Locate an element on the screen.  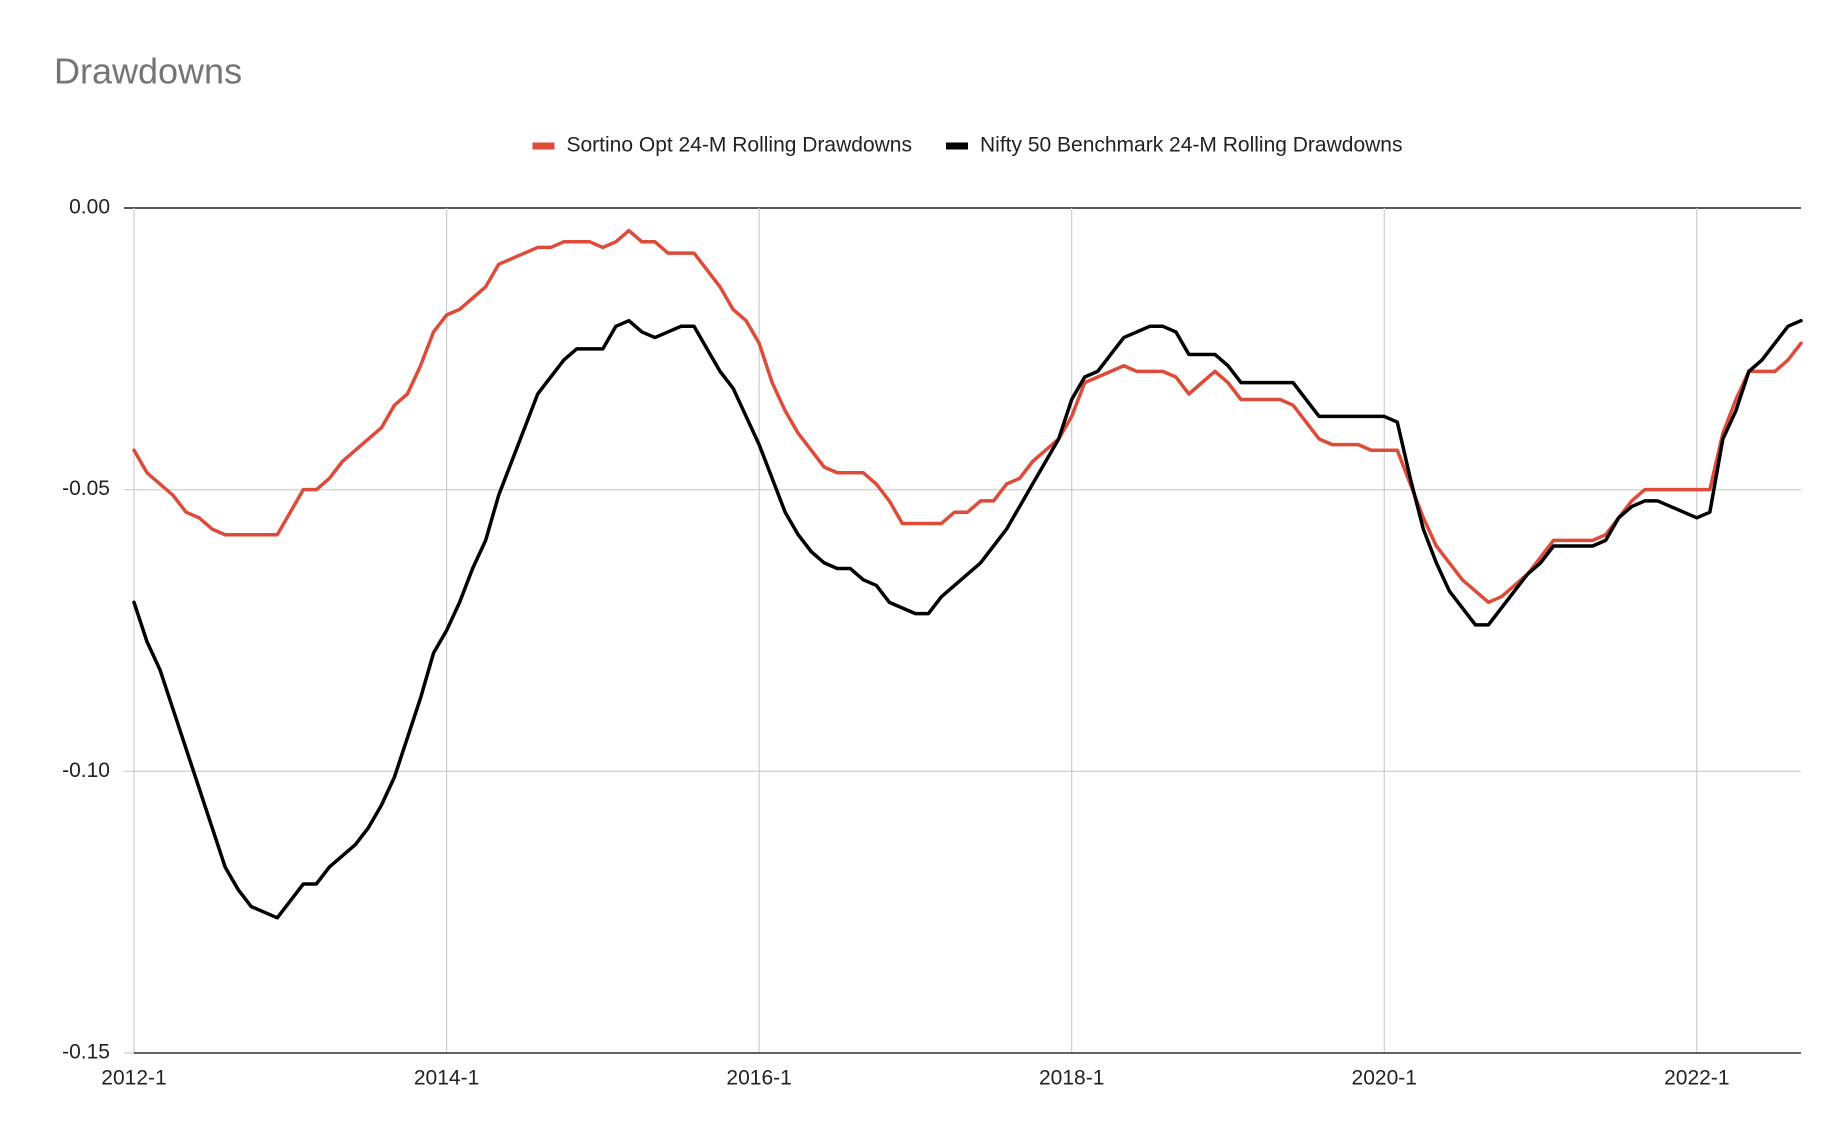
x-tick-label: 2018-1 is located at coordinates (1071, 1078).